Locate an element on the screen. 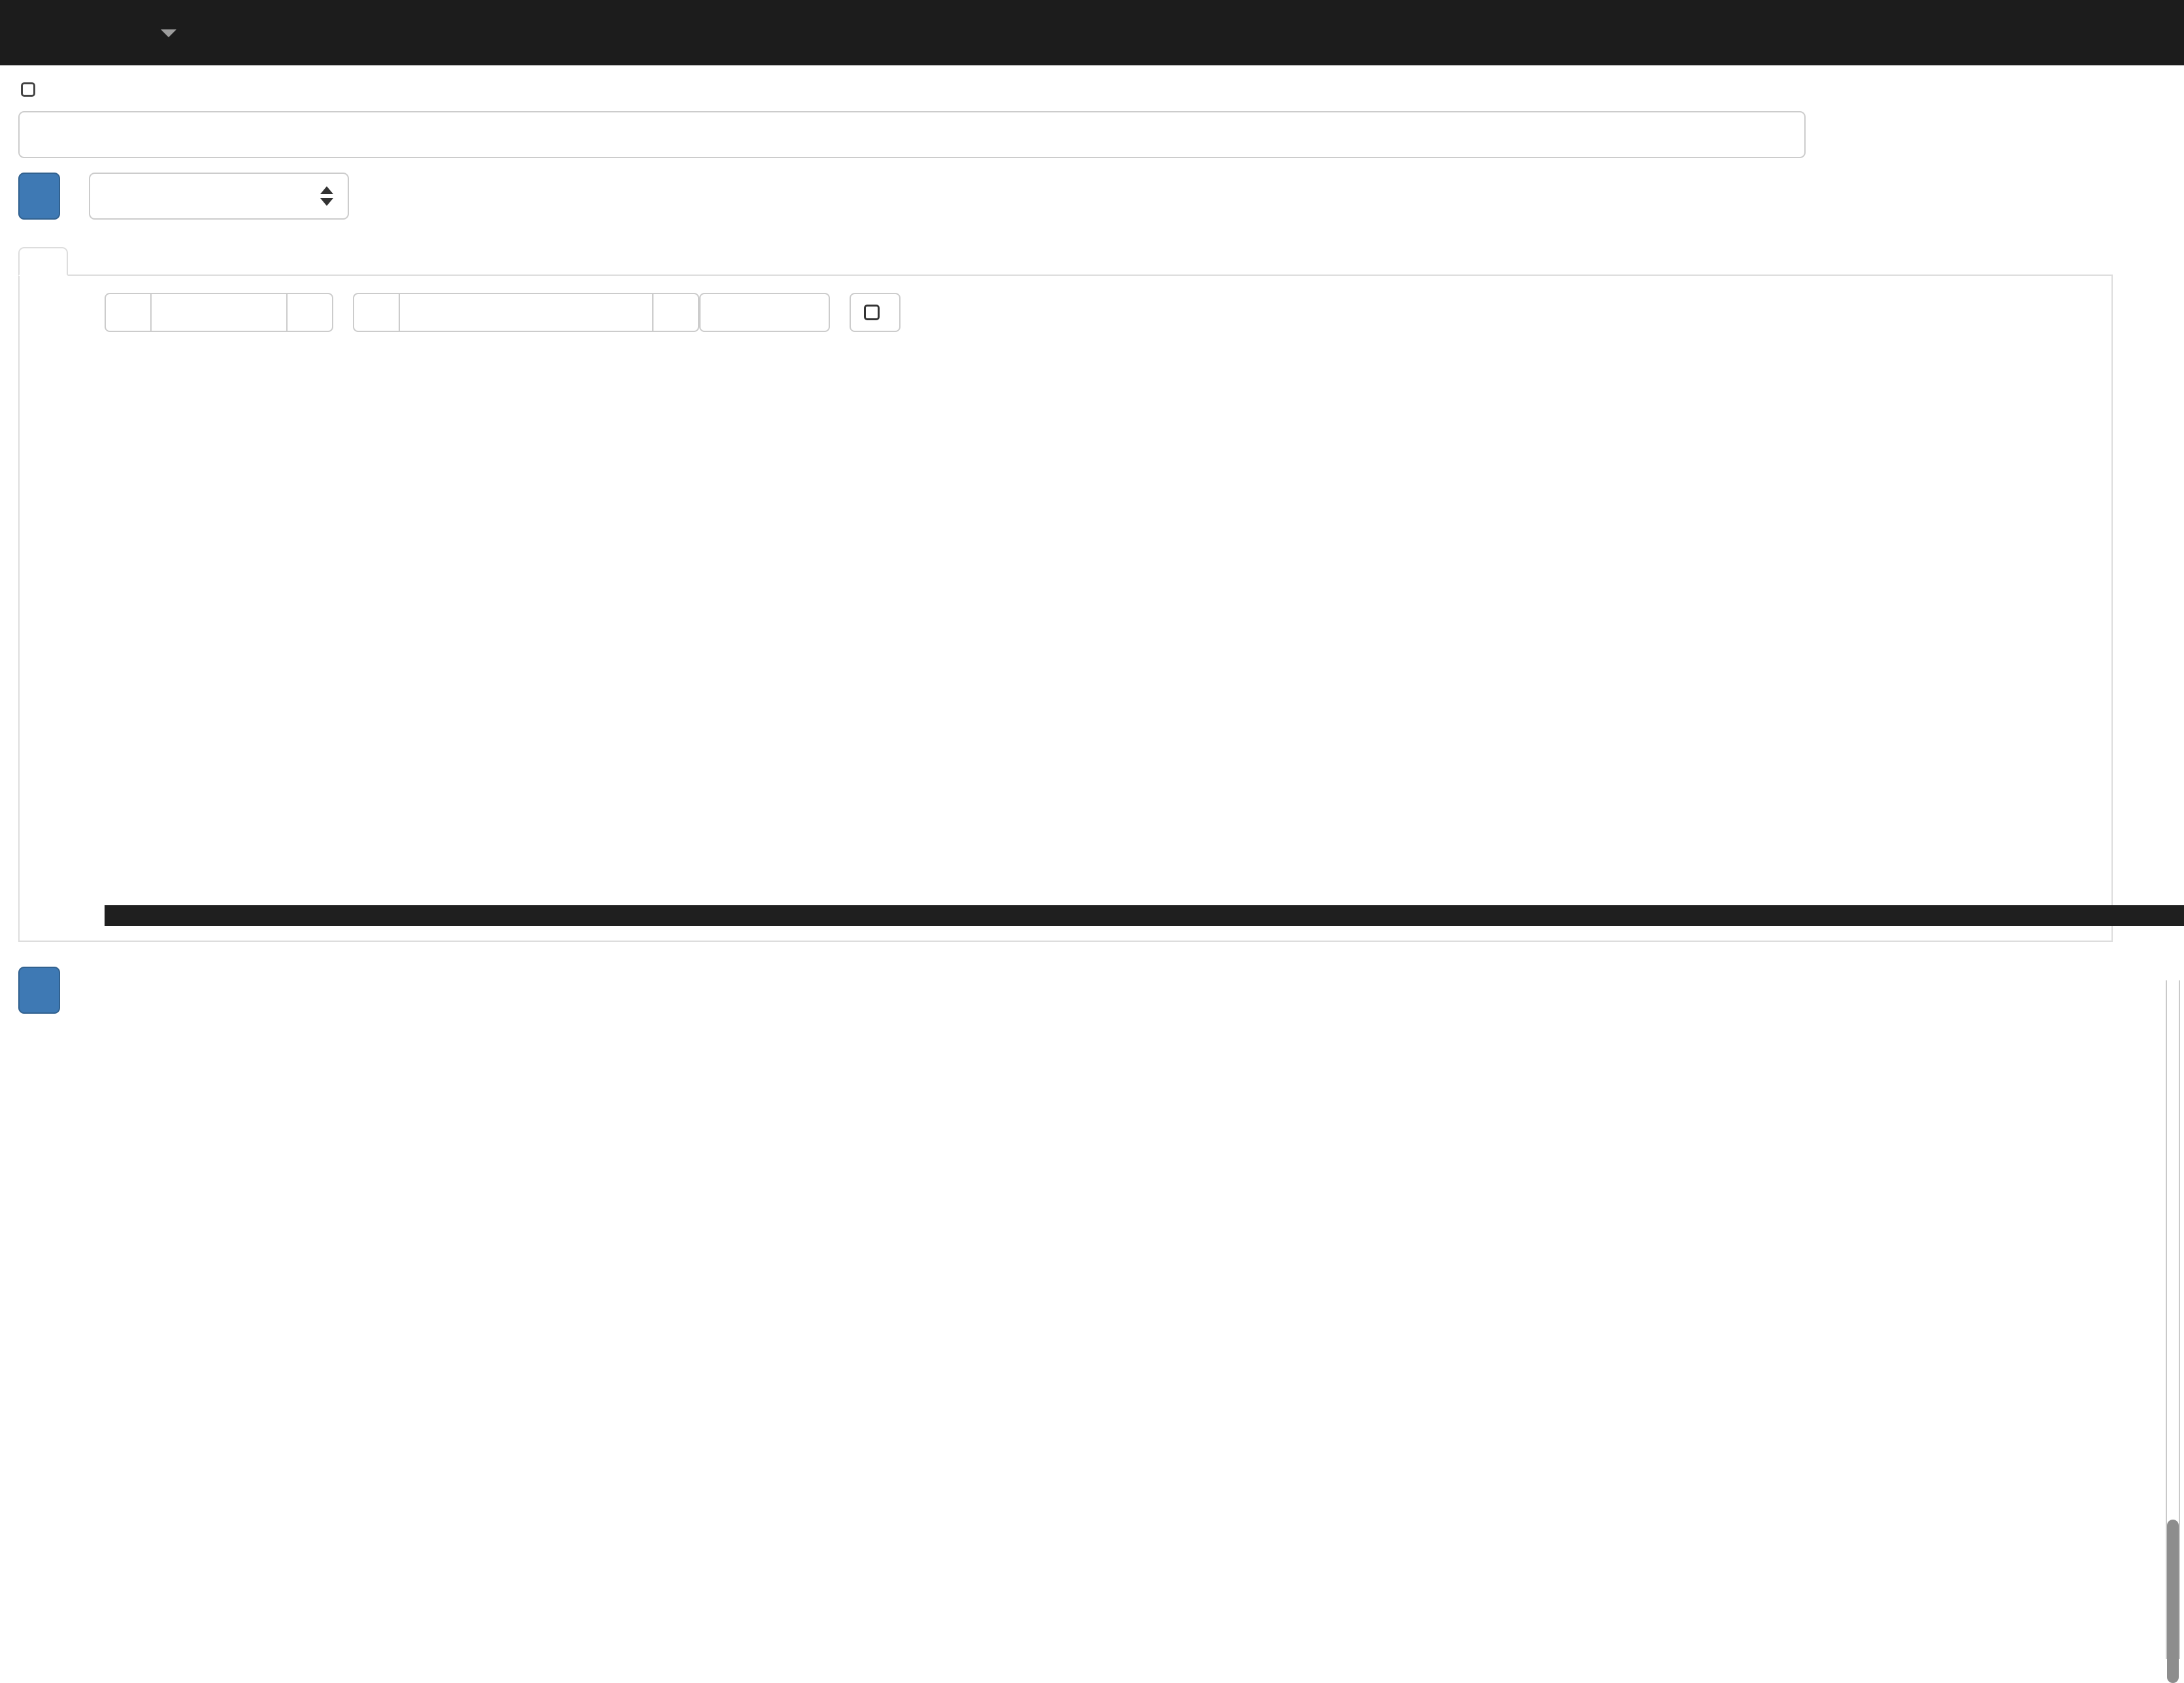 Image resolution: width=2184 pixels, height=1683 pixels. chart-legend is located at coordinates (1144, 916).